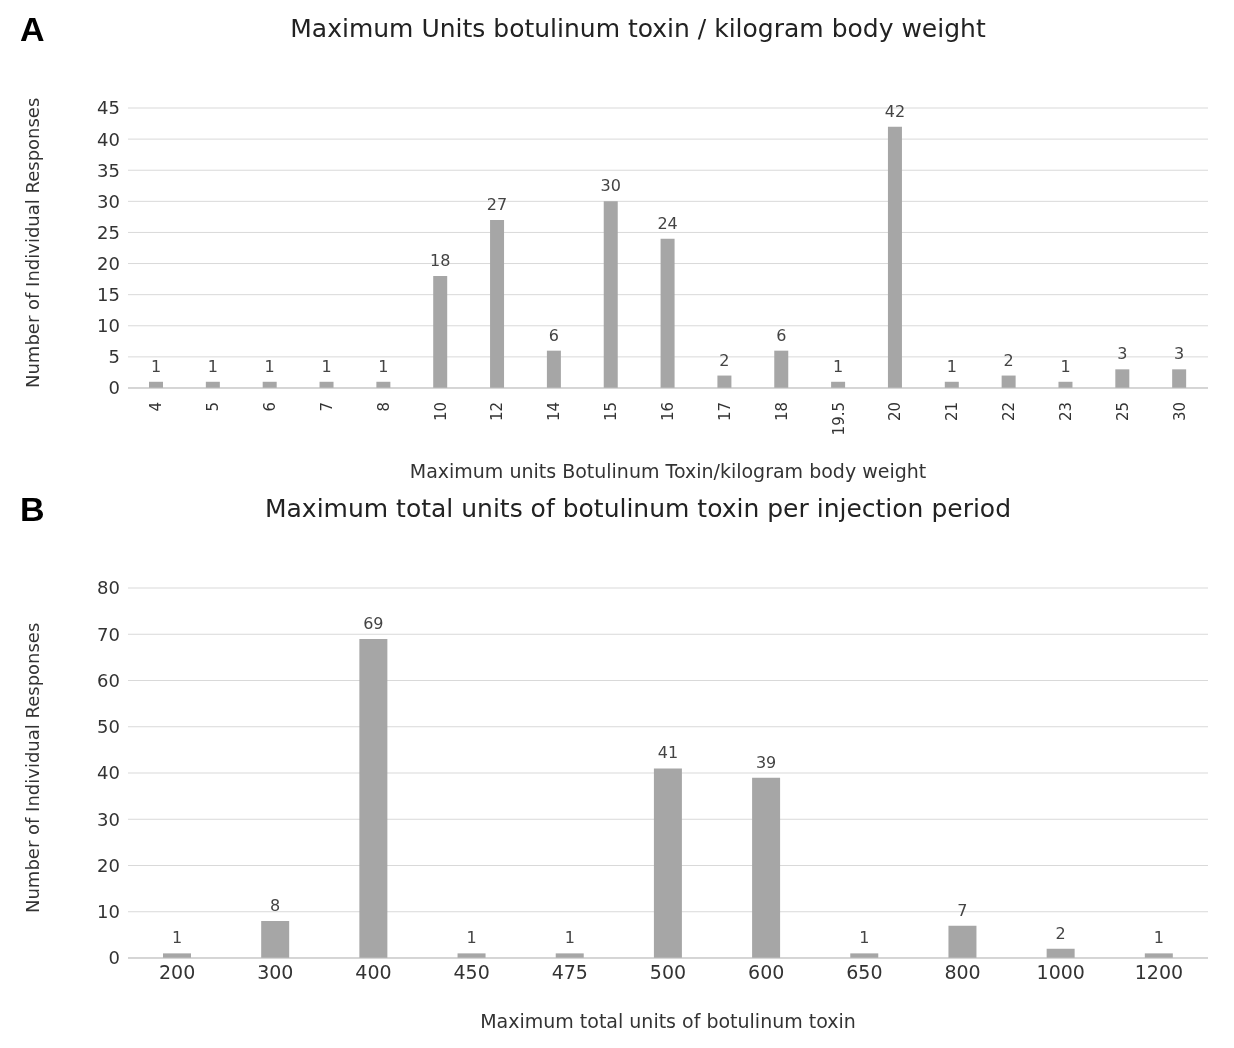 This screenshot has height=1048, width=1234. I want to click on x-tick-label: 7, so click(326, 407).